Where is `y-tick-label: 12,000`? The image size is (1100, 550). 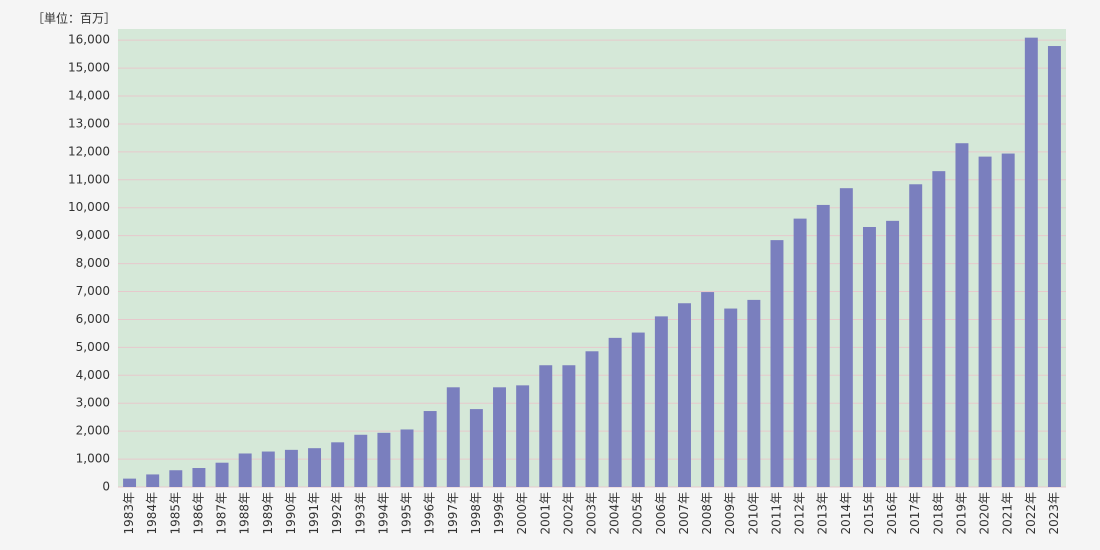
y-tick-label: 12,000 is located at coordinates (89, 151).